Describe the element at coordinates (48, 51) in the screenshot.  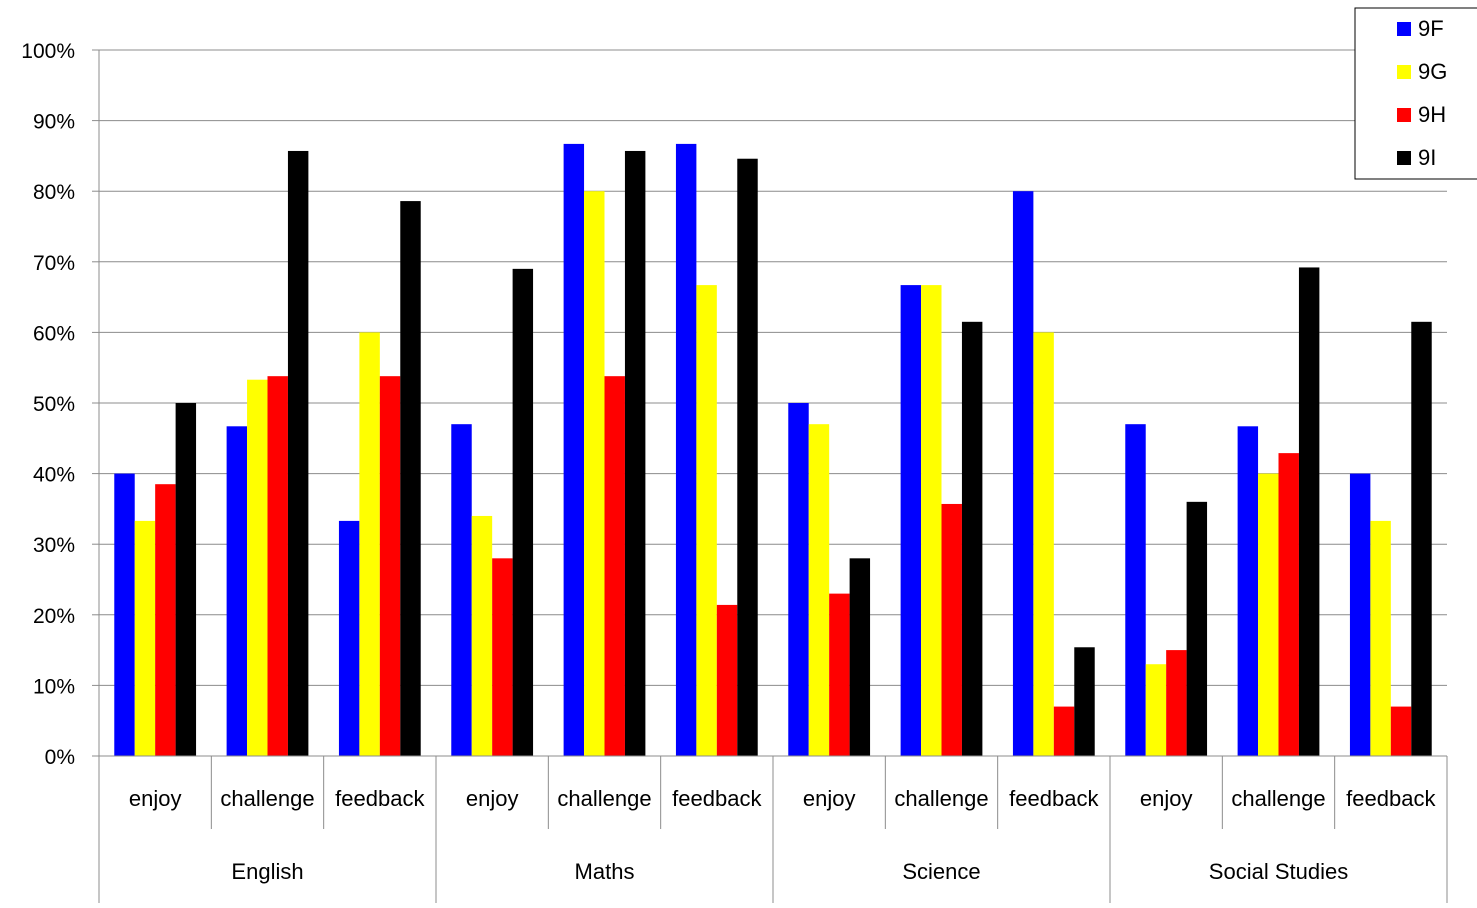
I see `y-tick-label: 100%` at that location.